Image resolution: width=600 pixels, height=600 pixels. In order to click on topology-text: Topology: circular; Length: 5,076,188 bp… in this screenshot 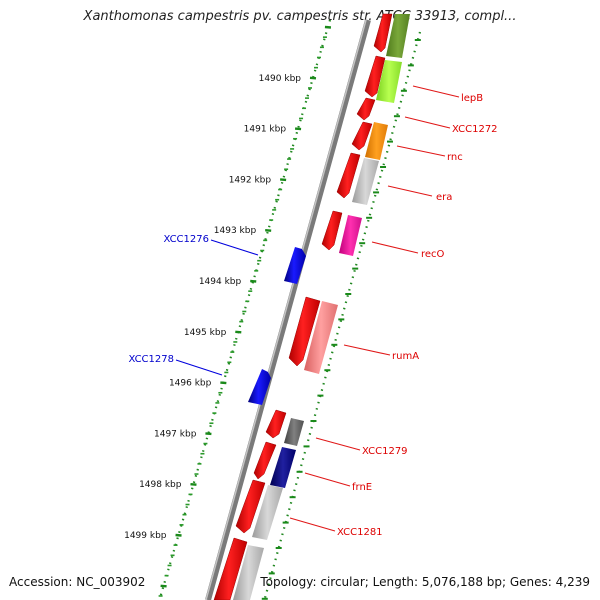, I will do `click(425, 582)`.